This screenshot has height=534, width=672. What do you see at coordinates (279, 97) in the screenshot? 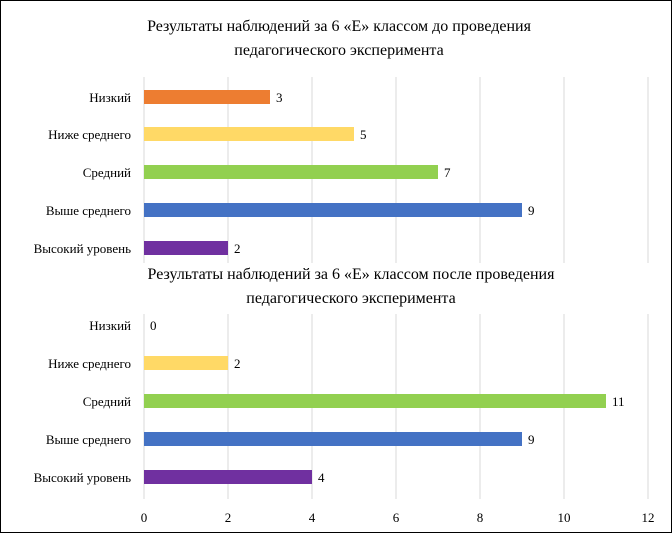
I see `chart1-data-label: 3` at bounding box center [279, 97].